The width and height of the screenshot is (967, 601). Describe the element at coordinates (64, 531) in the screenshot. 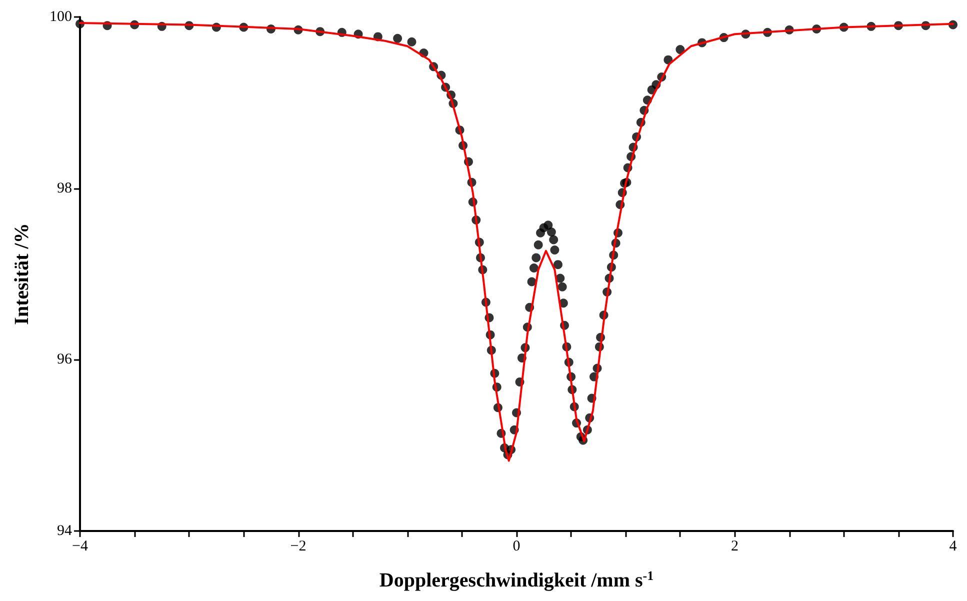

I see `y-tick-label: 94` at that location.